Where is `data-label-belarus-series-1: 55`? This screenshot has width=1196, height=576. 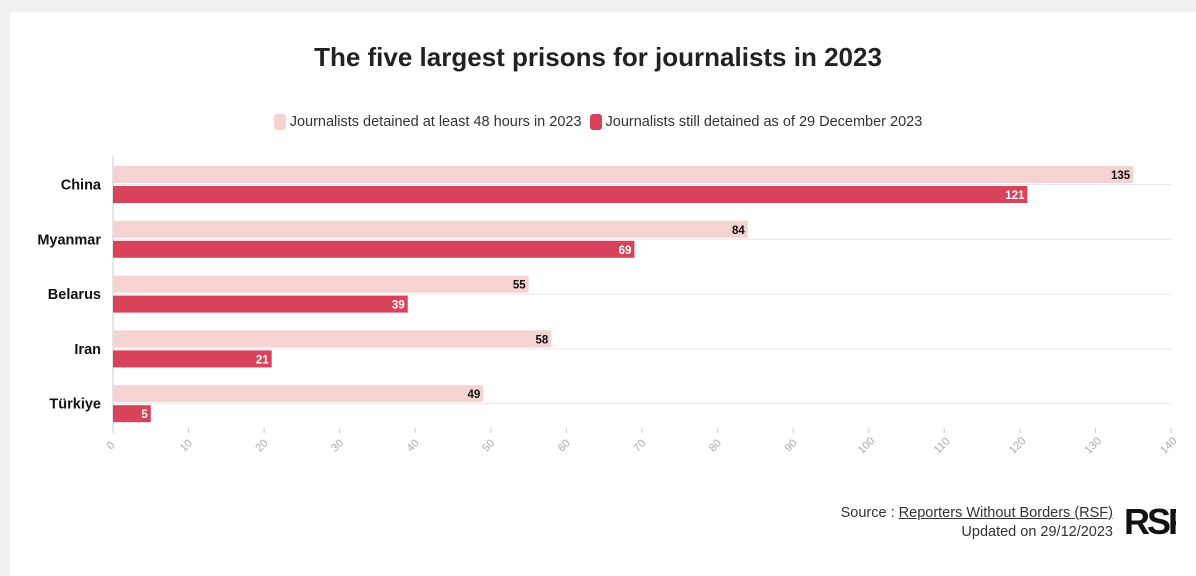 data-label-belarus-series-1: 55 is located at coordinates (519, 286).